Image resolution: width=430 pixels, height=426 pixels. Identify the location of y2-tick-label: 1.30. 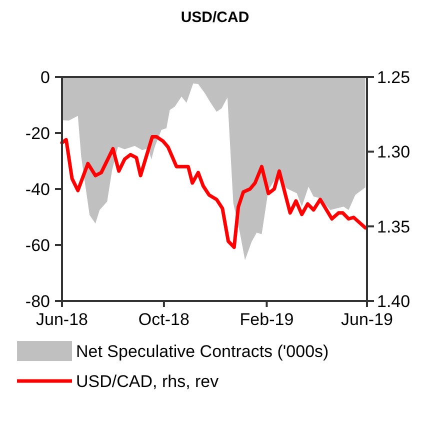
(393, 152).